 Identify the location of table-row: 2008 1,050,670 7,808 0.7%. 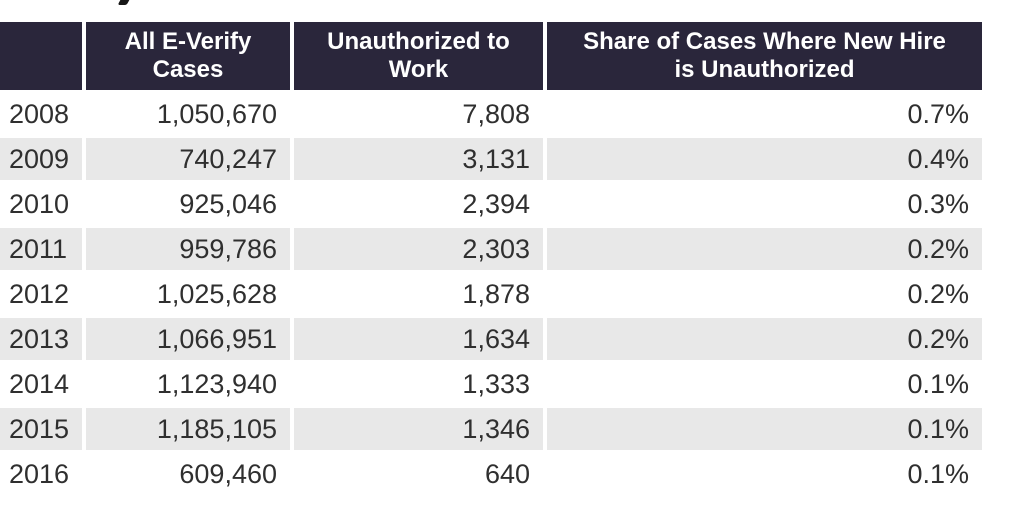
(491, 112).